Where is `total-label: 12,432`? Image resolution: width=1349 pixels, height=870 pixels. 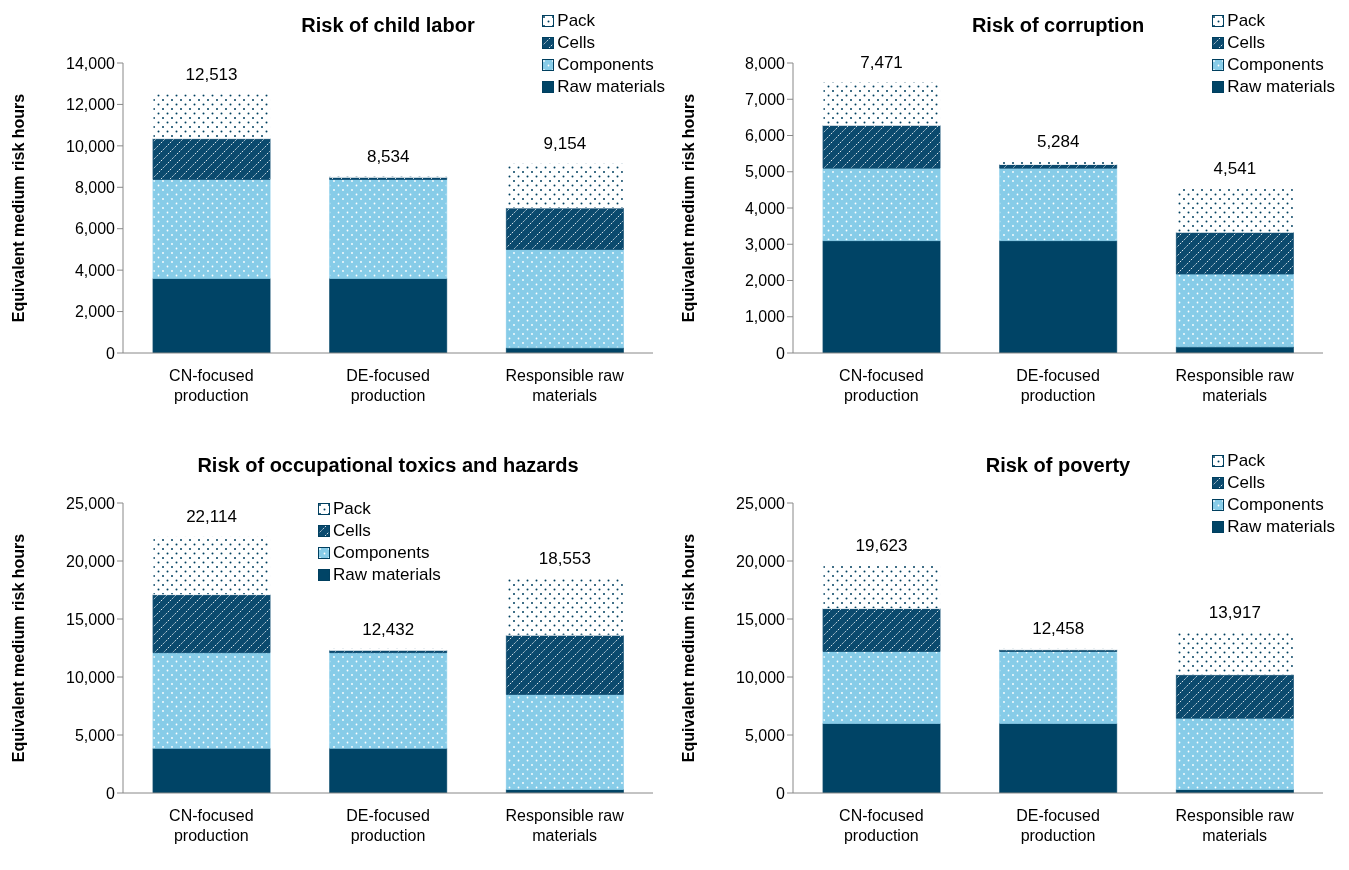 total-label: 12,432 is located at coordinates (388, 629).